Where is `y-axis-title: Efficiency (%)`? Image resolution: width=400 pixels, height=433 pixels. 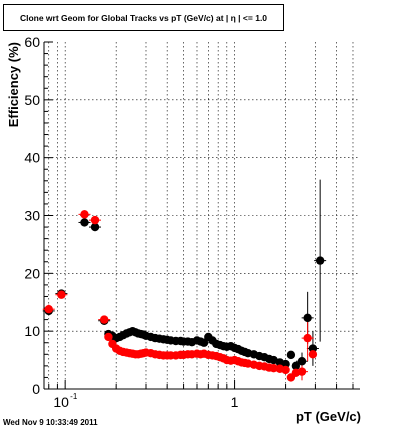 y-axis-title: Efficiency (%) is located at coordinates (13, 84).